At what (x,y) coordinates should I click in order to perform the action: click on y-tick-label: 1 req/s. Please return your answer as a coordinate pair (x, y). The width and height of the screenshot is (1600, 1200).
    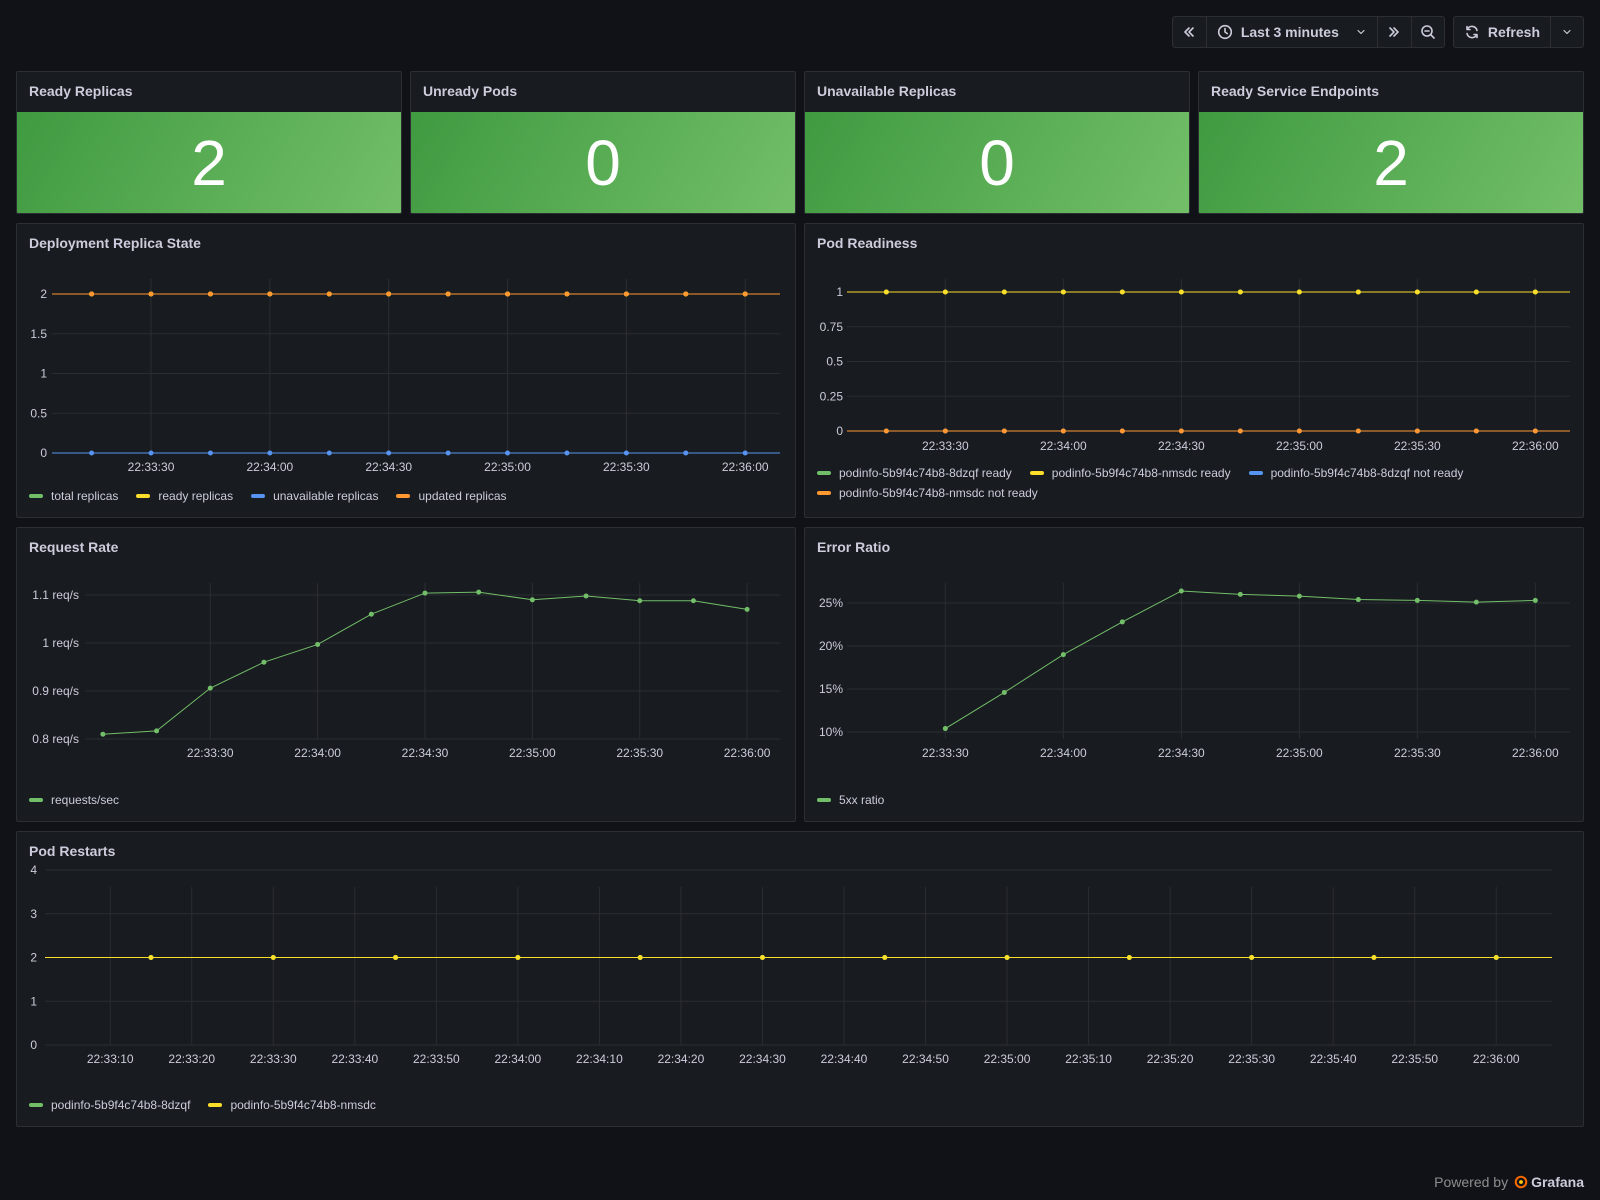
    Looking at the image, I should click on (60, 643).